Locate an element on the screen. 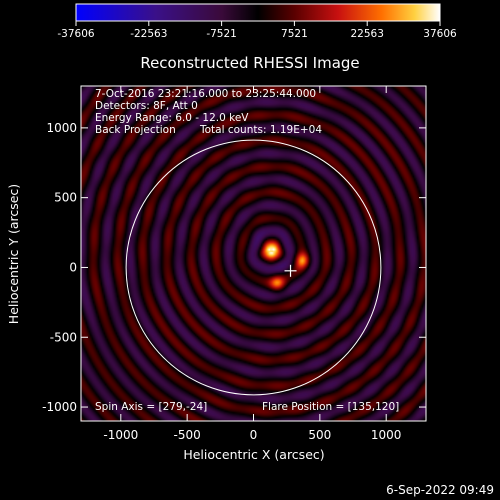  x-tick-label: 1000 is located at coordinates (386, 435).